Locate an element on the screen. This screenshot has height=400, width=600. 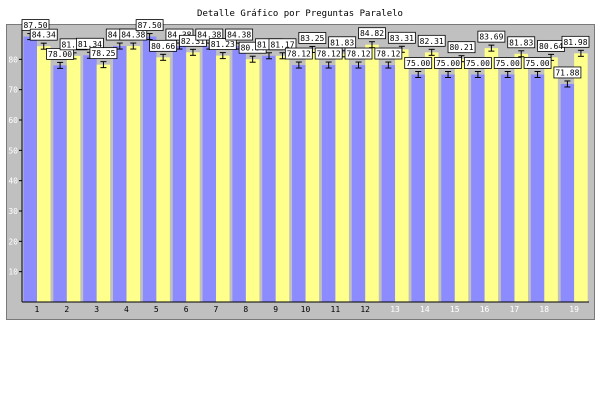
data-label: 71.88 is located at coordinates (567, 72).